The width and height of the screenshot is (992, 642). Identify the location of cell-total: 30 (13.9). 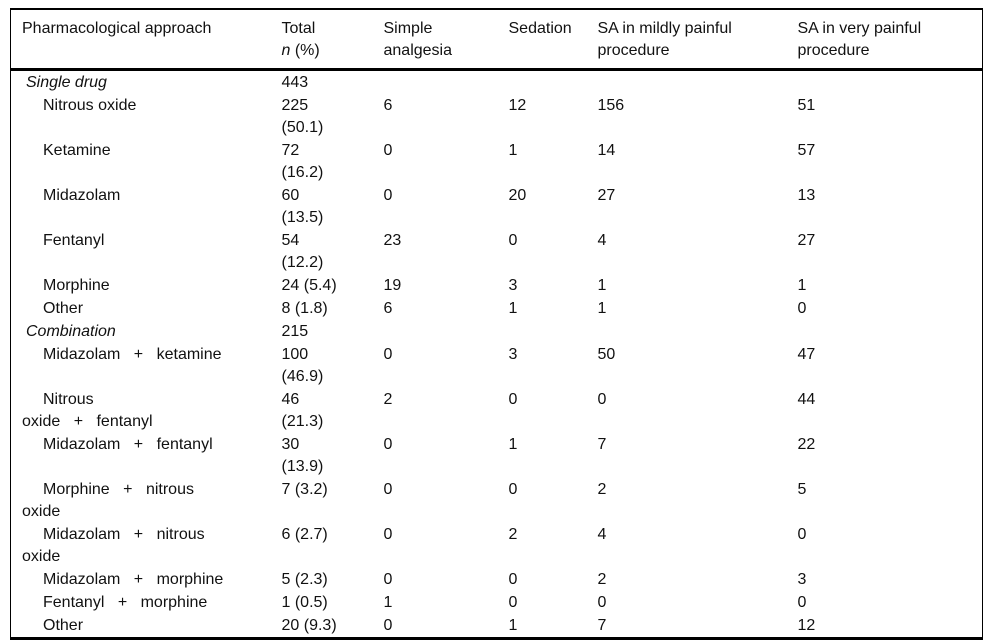
(302, 455).